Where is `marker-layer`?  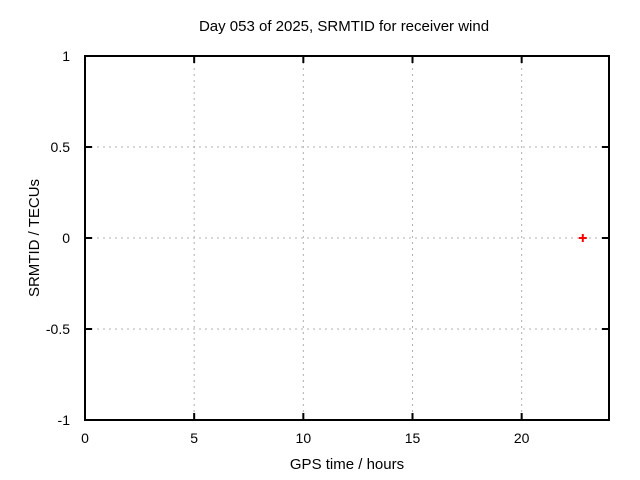
marker-layer is located at coordinates (582, 238).